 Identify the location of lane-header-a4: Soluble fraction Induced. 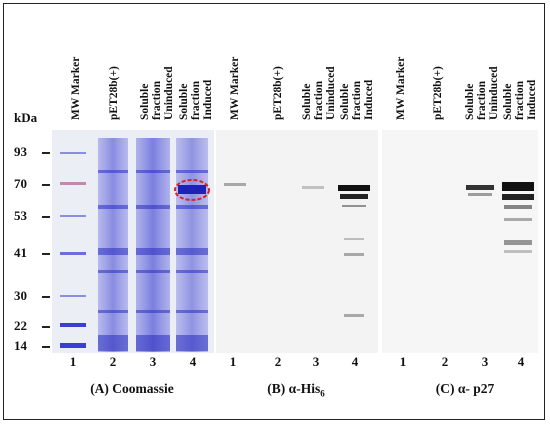
(196, 99).